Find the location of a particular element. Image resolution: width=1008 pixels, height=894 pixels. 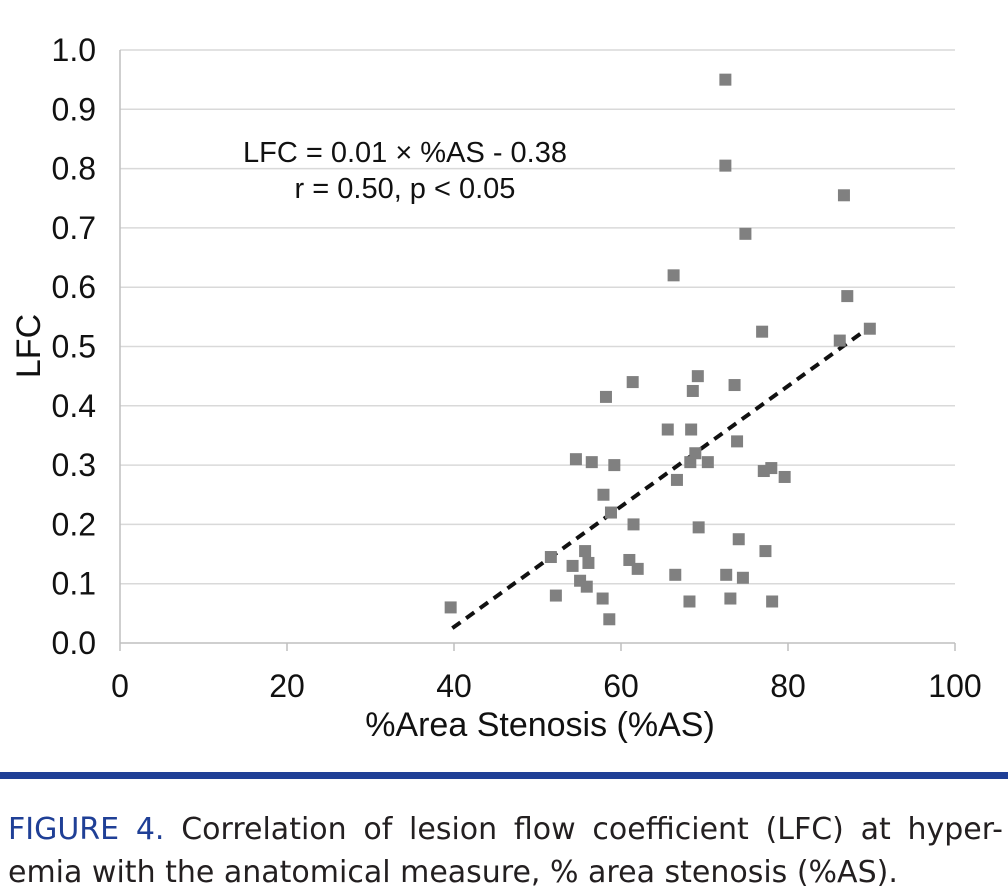

x-tick-label: 40 is located at coordinates (454, 686).